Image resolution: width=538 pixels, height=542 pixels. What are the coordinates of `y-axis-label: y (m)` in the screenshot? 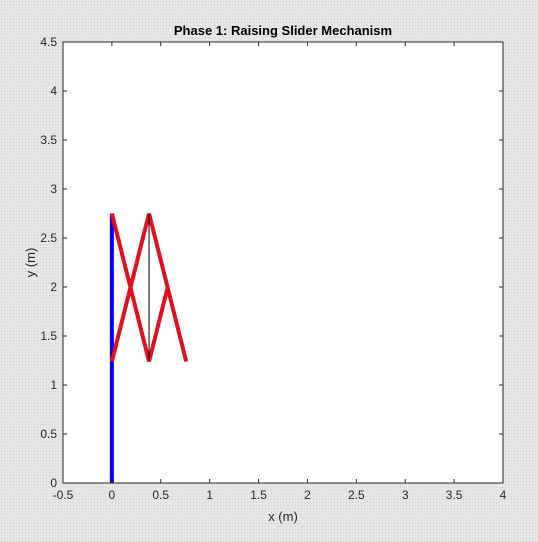 It's located at (30, 263).